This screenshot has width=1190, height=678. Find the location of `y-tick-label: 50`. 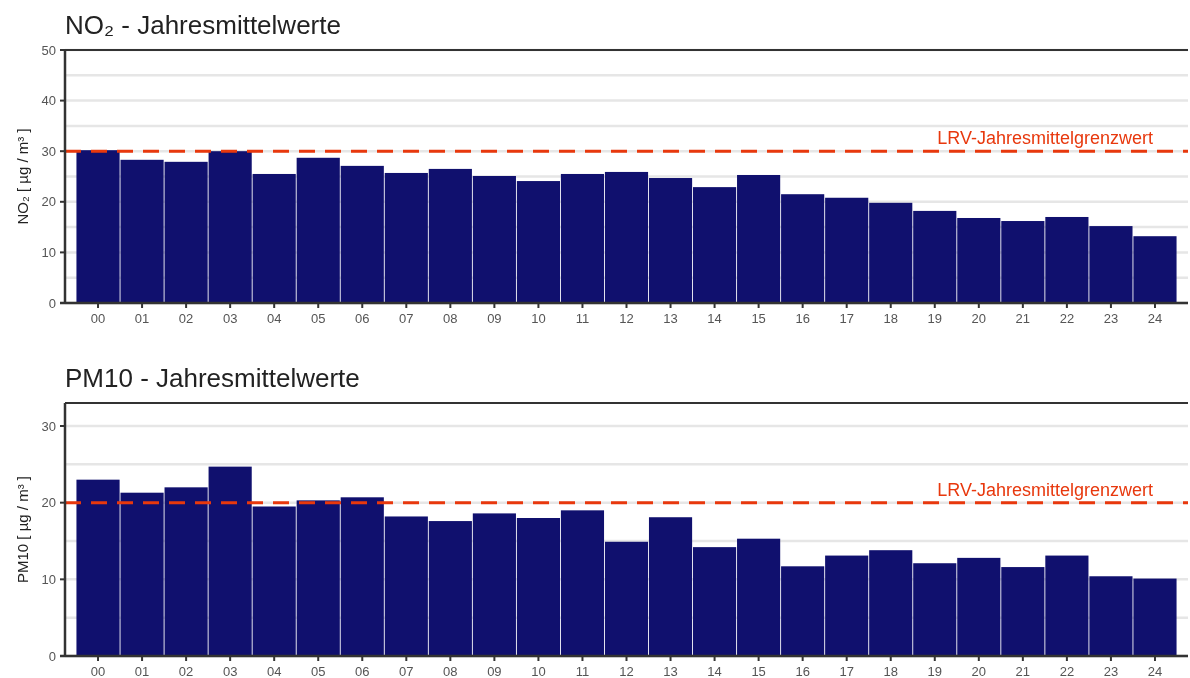

y-tick-label: 50 is located at coordinates (48, 50).